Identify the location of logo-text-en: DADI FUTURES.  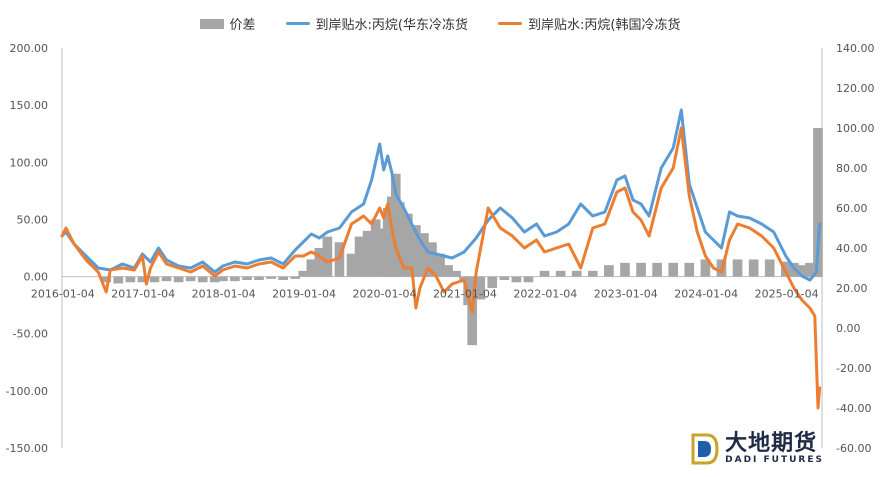
(774, 460).